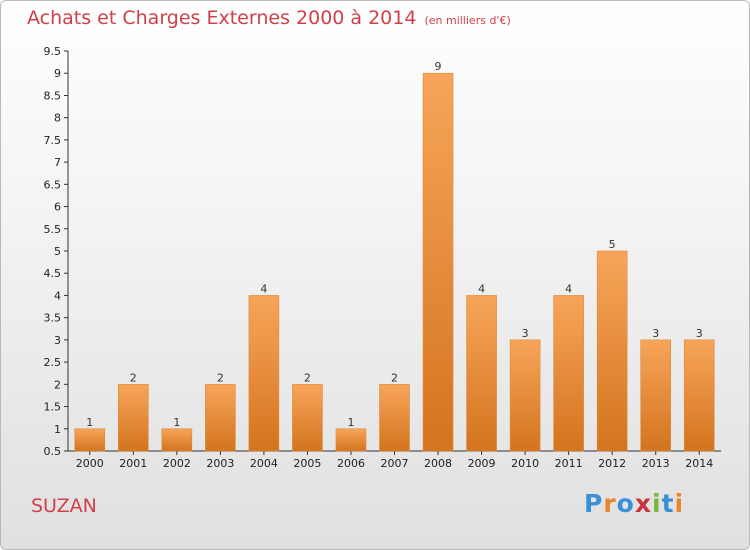  Describe the element at coordinates (482, 463) in the screenshot. I see `x-tick-label: 2009` at that location.